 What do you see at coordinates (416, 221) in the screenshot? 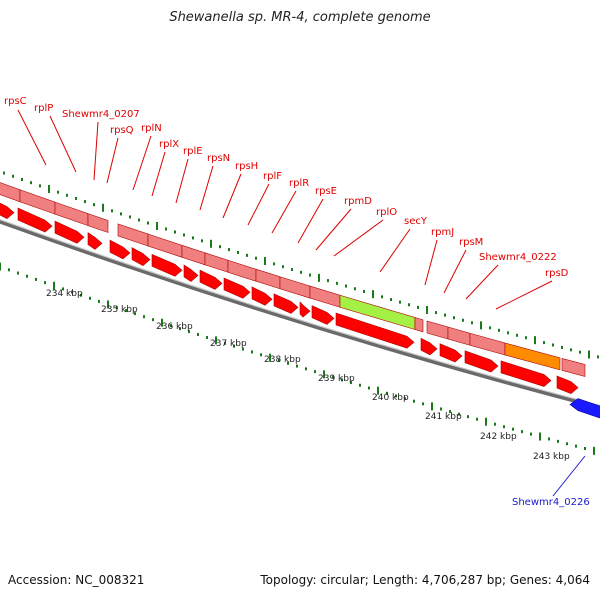
I see `gene-label-secY: secY` at bounding box center [416, 221].